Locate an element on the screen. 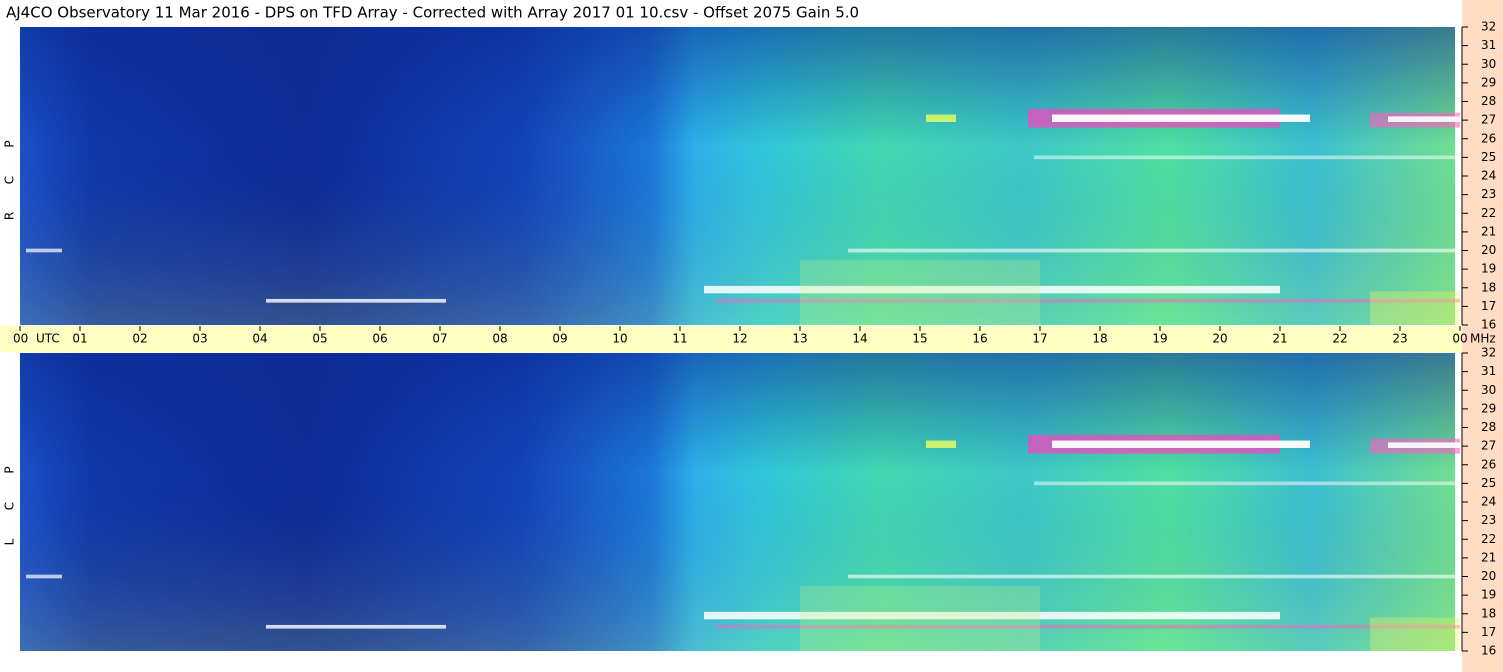 Image resolution: width=1503 pixels, height=672 pixels. time-tick-label: 03 is located at coordinates (199, 339).